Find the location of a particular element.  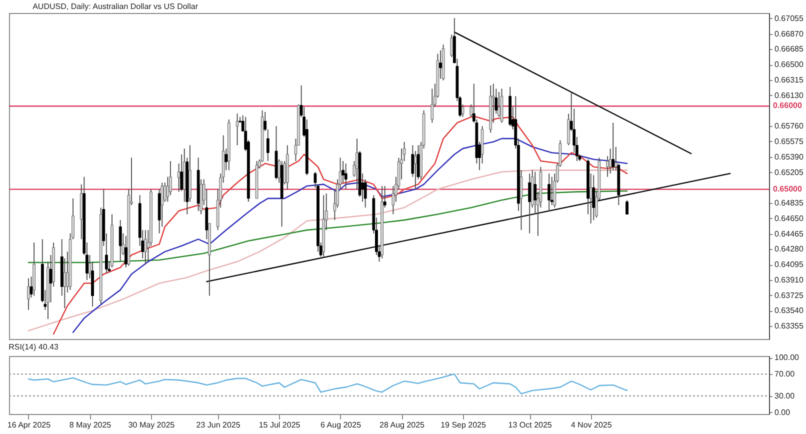

x-tick-label: 6 Aug 2025 is located at coordinates (341, 425).